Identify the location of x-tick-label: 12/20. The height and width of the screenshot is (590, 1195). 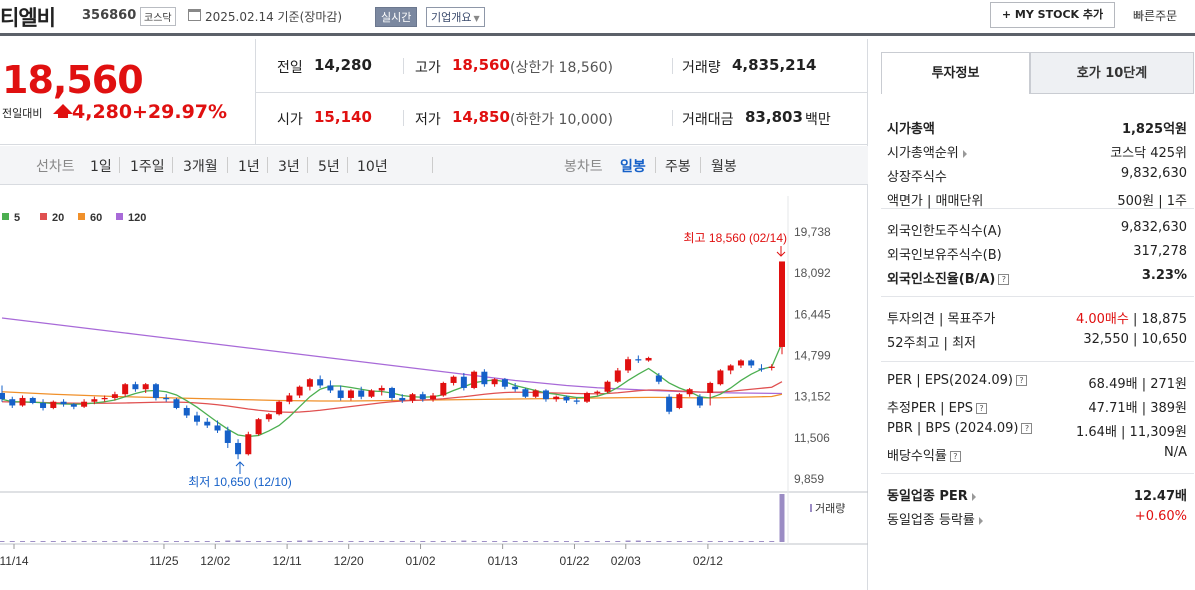
(349, 561).